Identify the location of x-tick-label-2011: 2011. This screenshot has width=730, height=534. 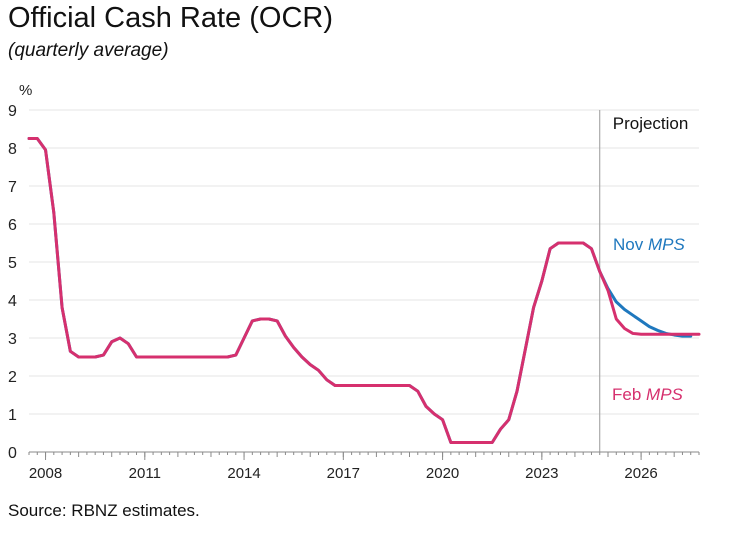
(145, 473).